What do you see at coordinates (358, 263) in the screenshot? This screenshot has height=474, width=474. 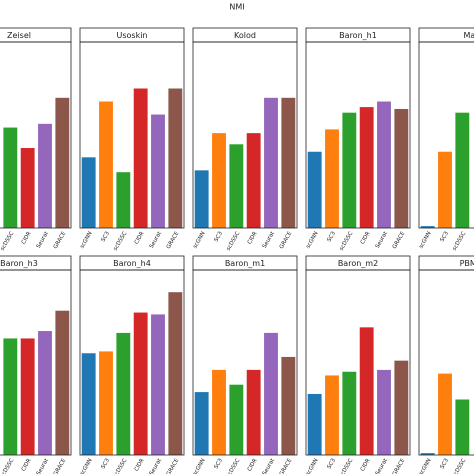 I see `panel-title: Baron_m2` at bounding box center [358, 263].